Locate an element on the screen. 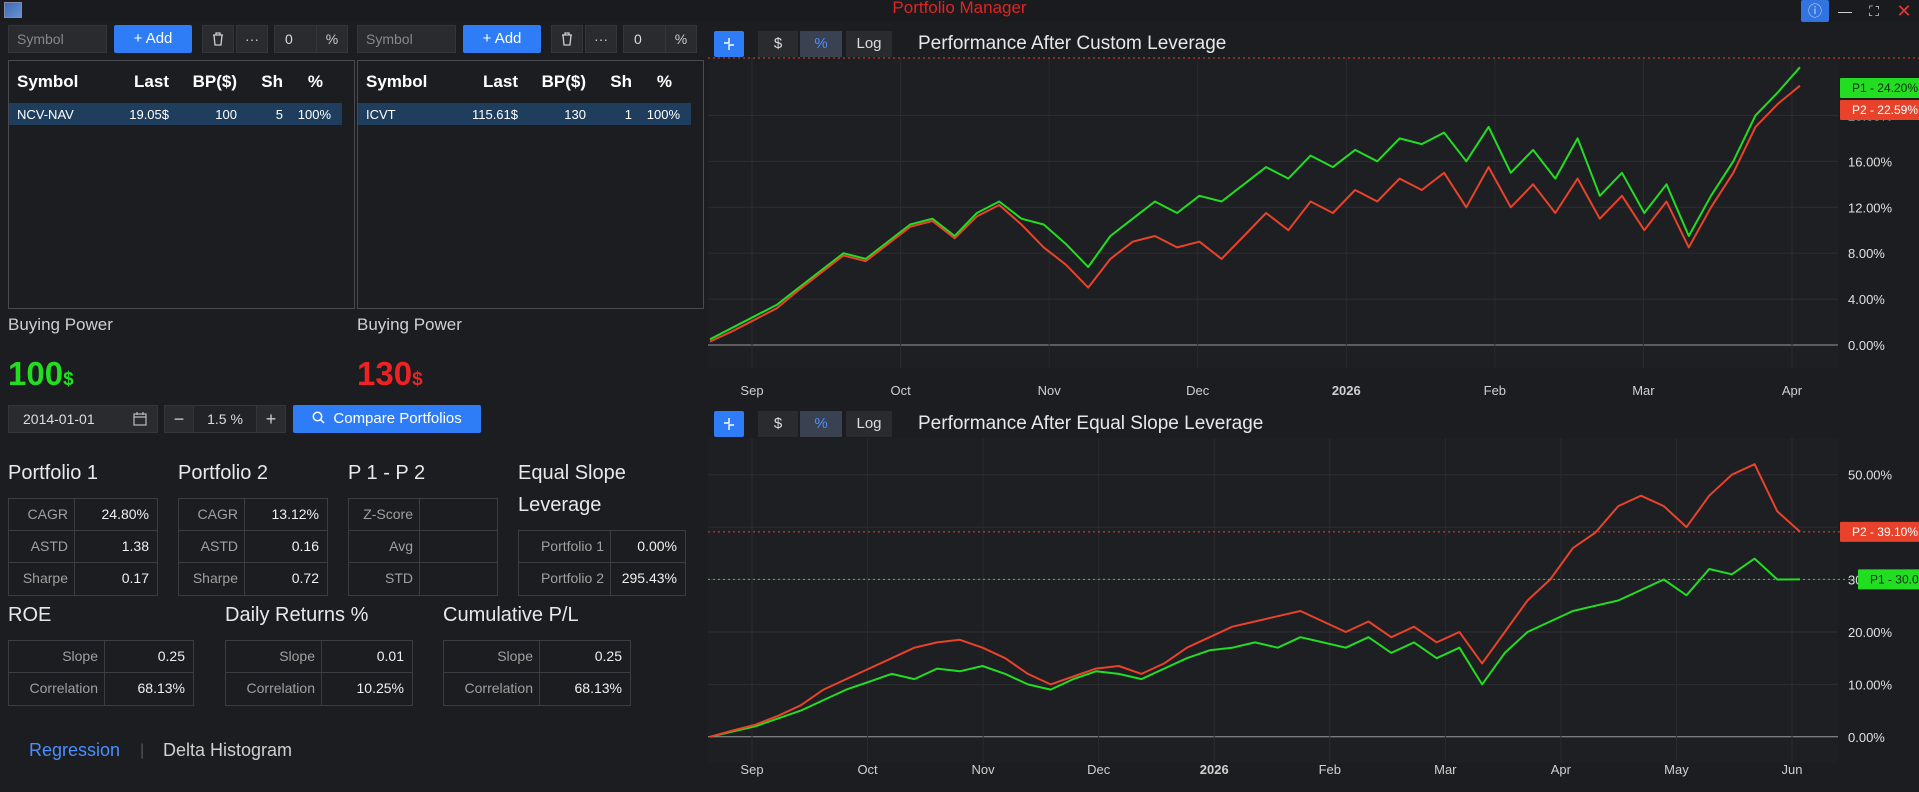  stat-value: 0.25 is located at coordinates (608, 656).